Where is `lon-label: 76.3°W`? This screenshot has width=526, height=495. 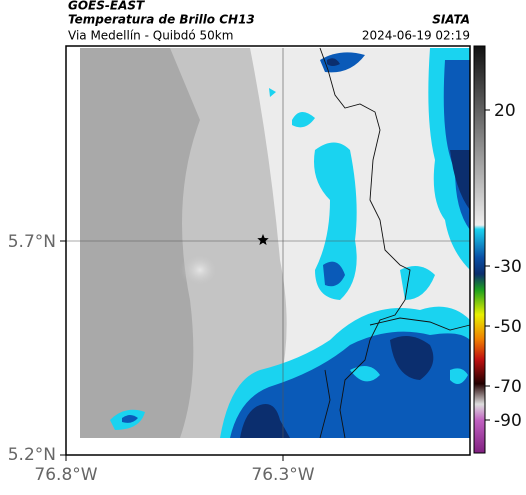 lon-label: 76.3°W is located at coordinates (282, 475).